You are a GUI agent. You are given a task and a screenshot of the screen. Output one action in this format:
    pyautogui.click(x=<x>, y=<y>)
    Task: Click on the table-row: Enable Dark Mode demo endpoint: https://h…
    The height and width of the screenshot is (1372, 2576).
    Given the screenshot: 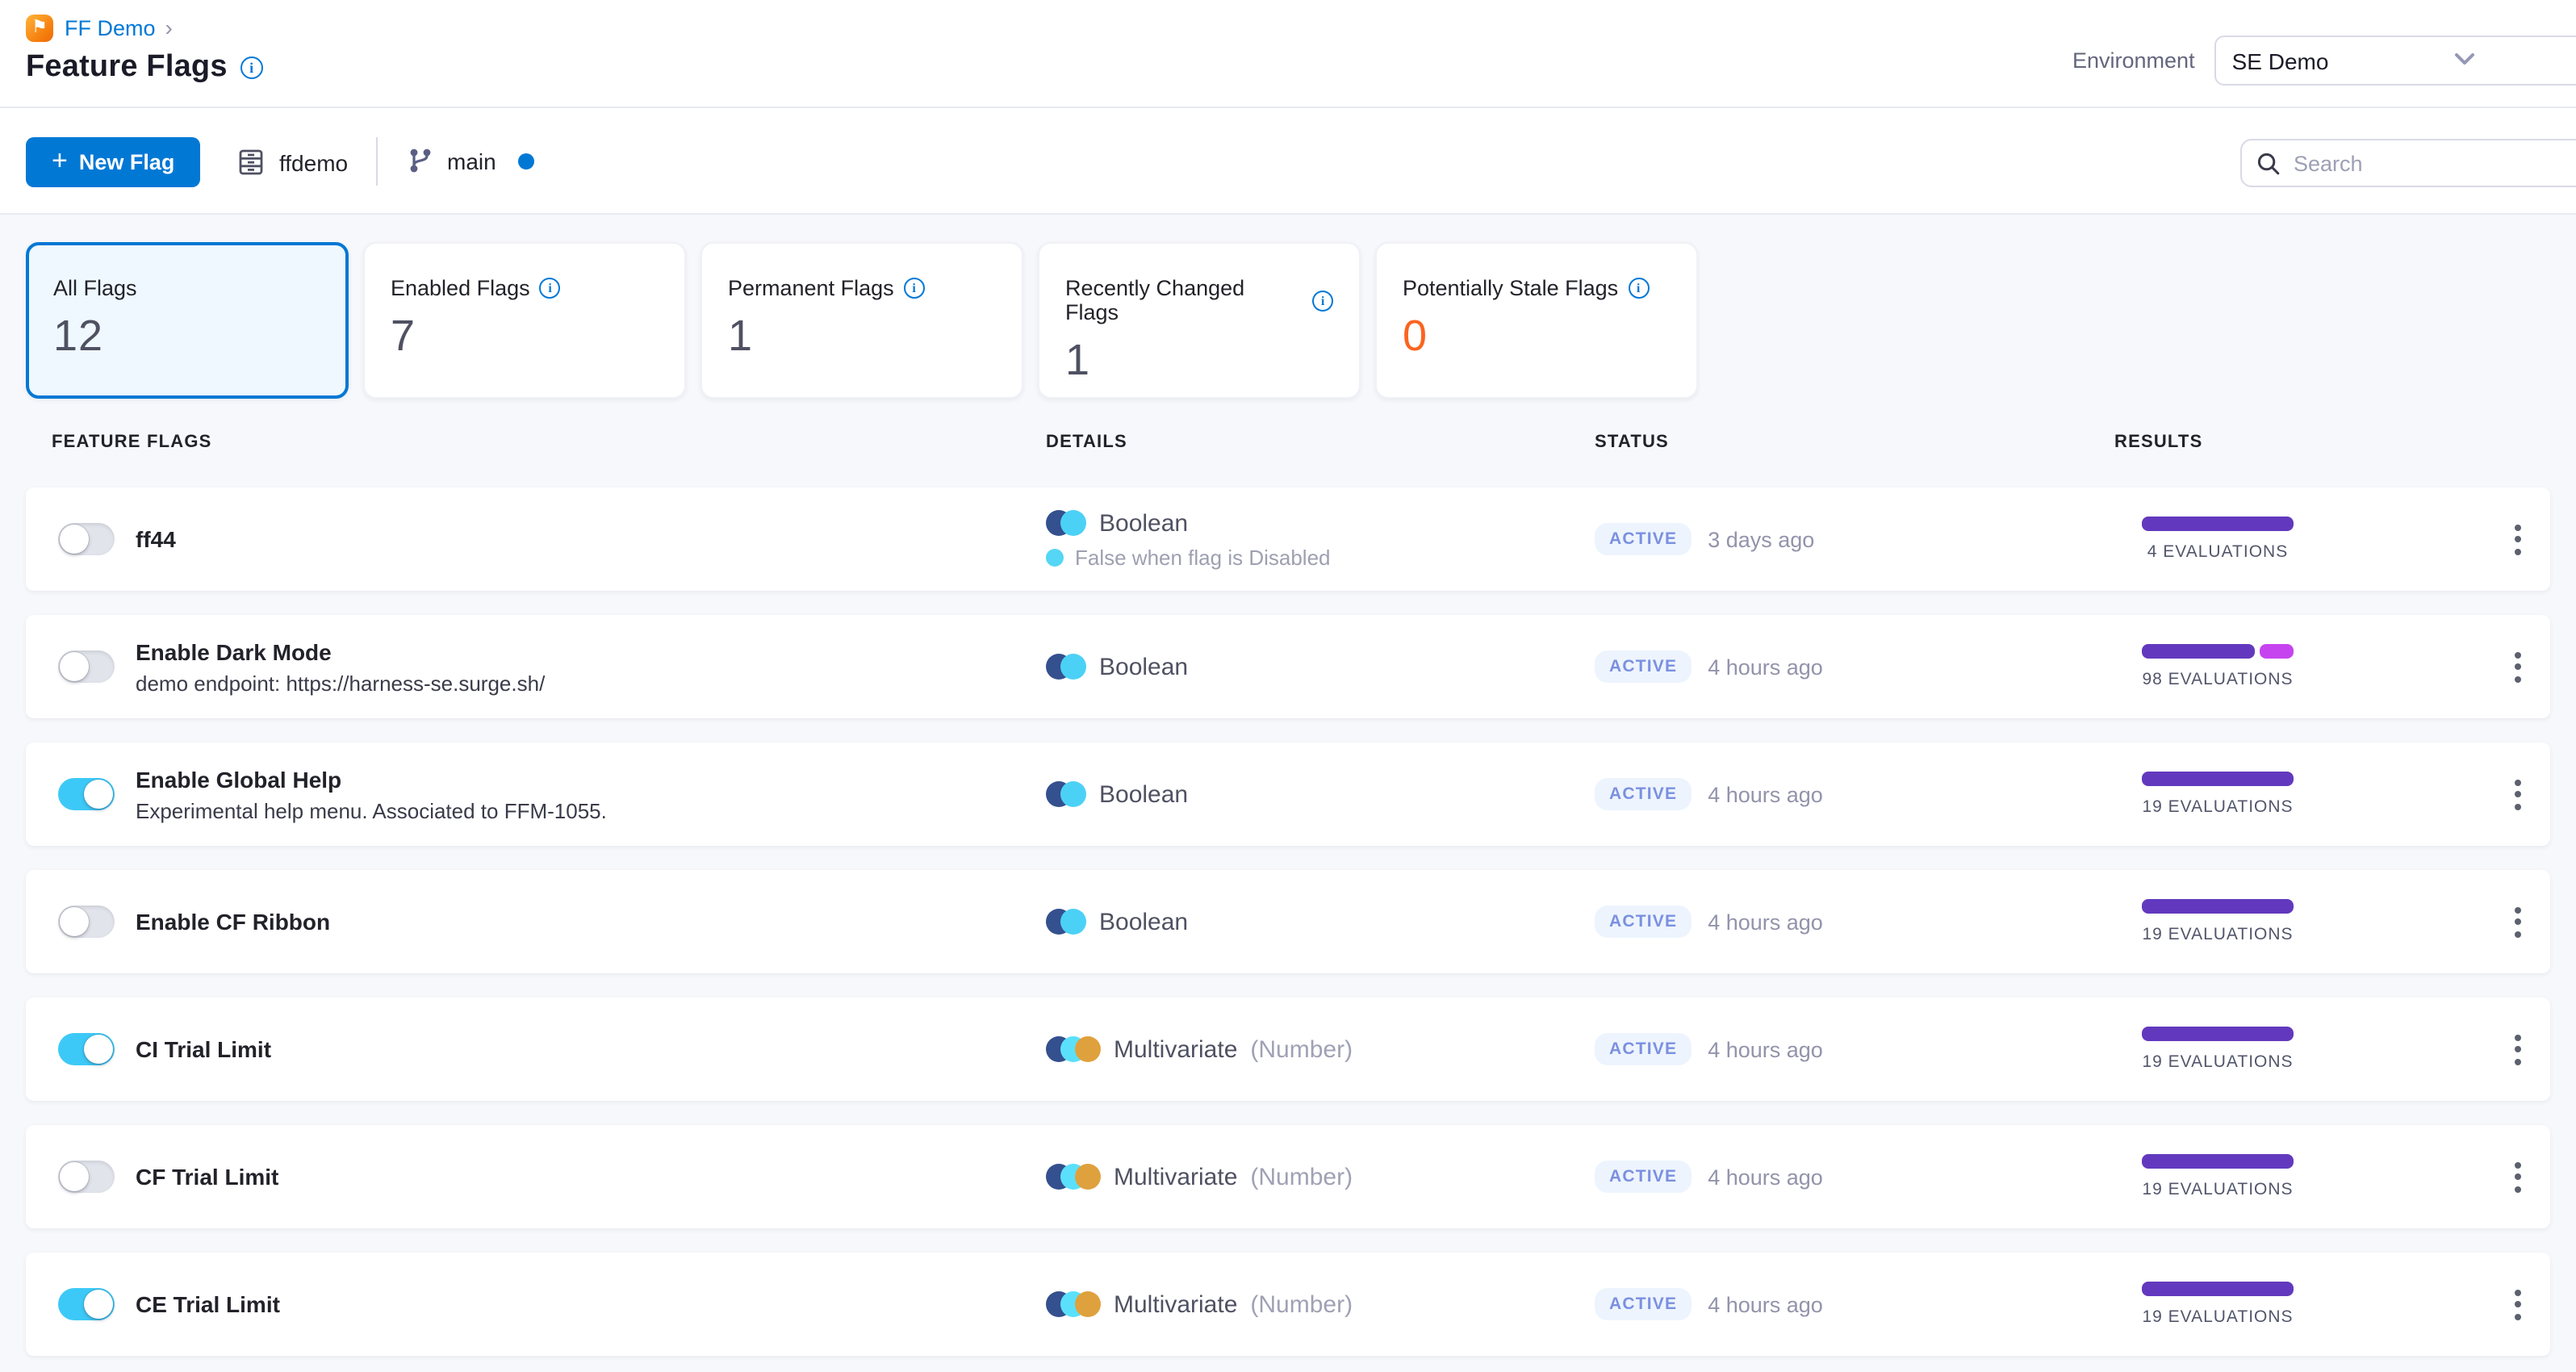 What is the action you would take?
    pyautogui.click(x=1288, y=666)
    